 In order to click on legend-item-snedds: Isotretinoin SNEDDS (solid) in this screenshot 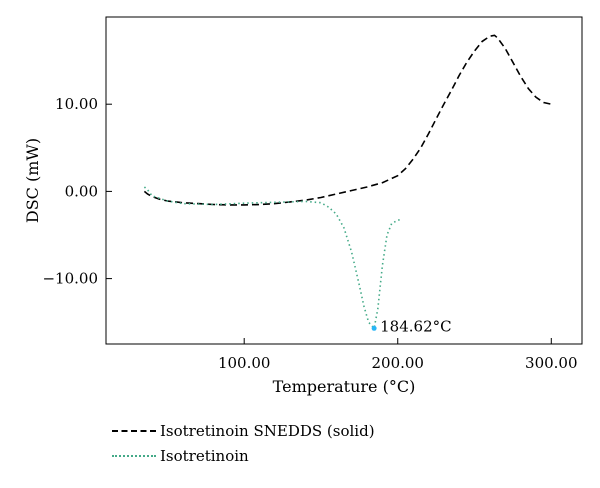, I will do `click(243, 430)`.